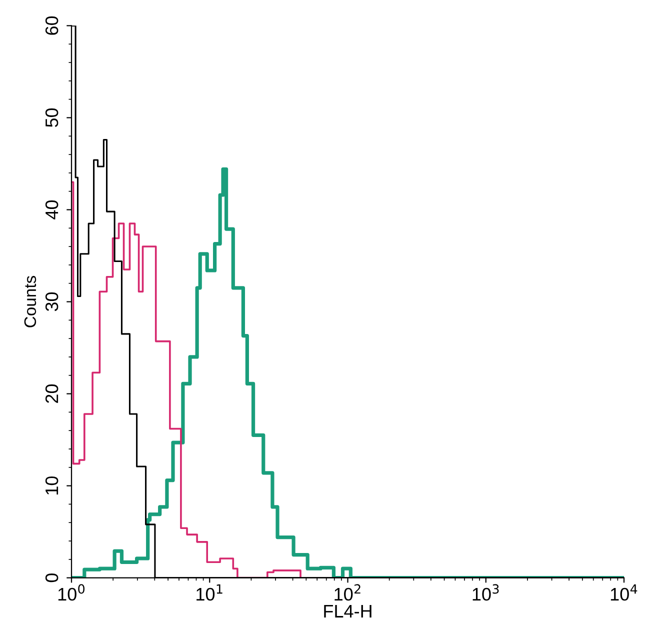  Describe the element at coordinates (347, 592) in the screenshot. I see `x-tick-label: 10$^{2}$` at that location.